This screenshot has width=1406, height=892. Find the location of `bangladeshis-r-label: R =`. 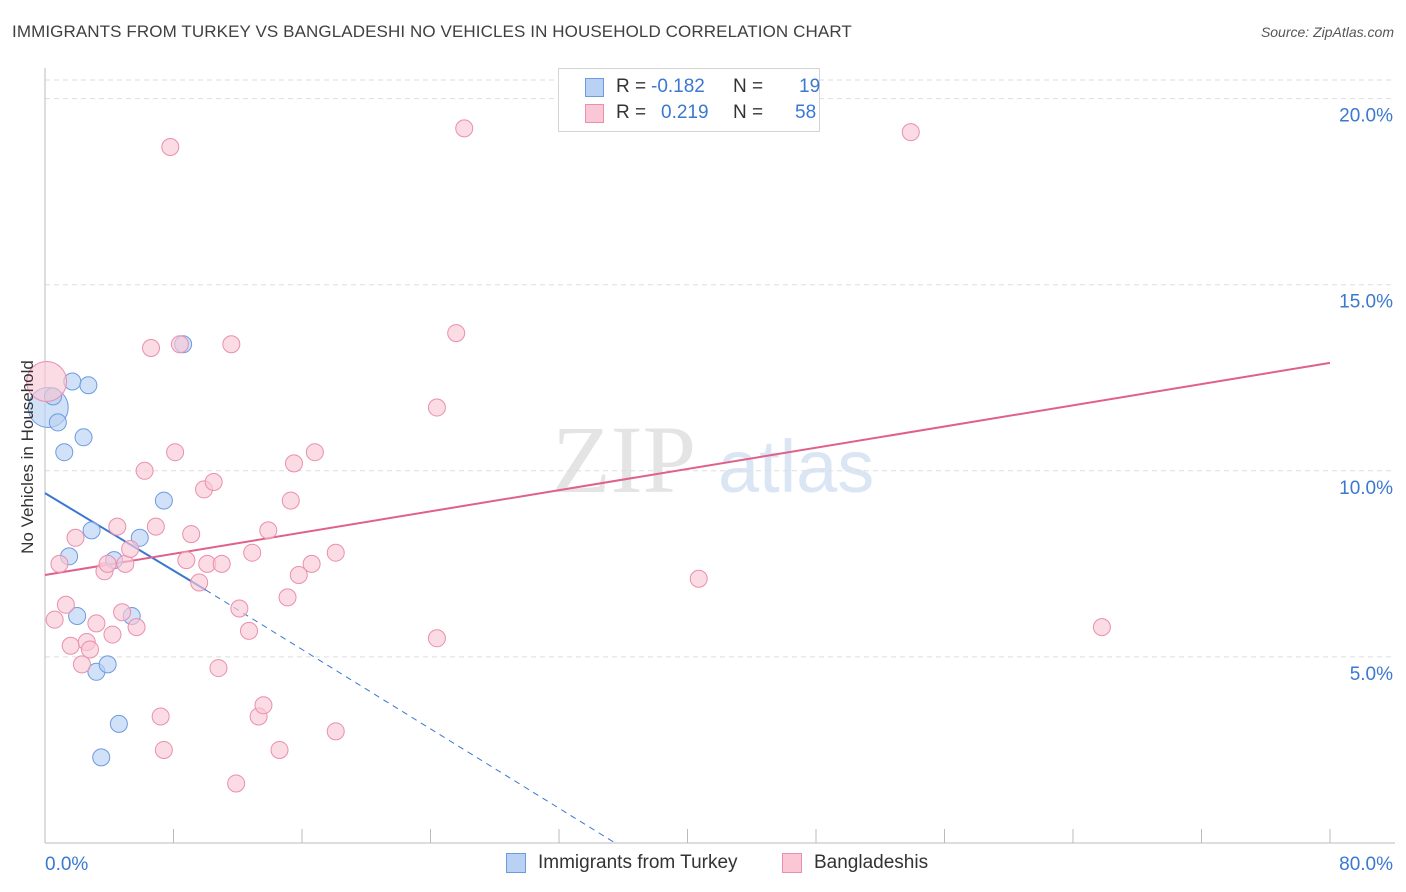

bangladeshis-r-label: R = is located at coordinates (631, 112).